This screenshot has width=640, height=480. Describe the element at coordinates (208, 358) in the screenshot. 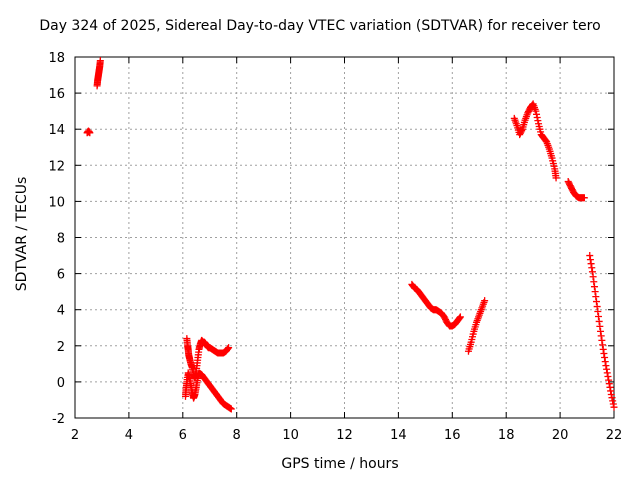

I see `series-seg3` at that location.